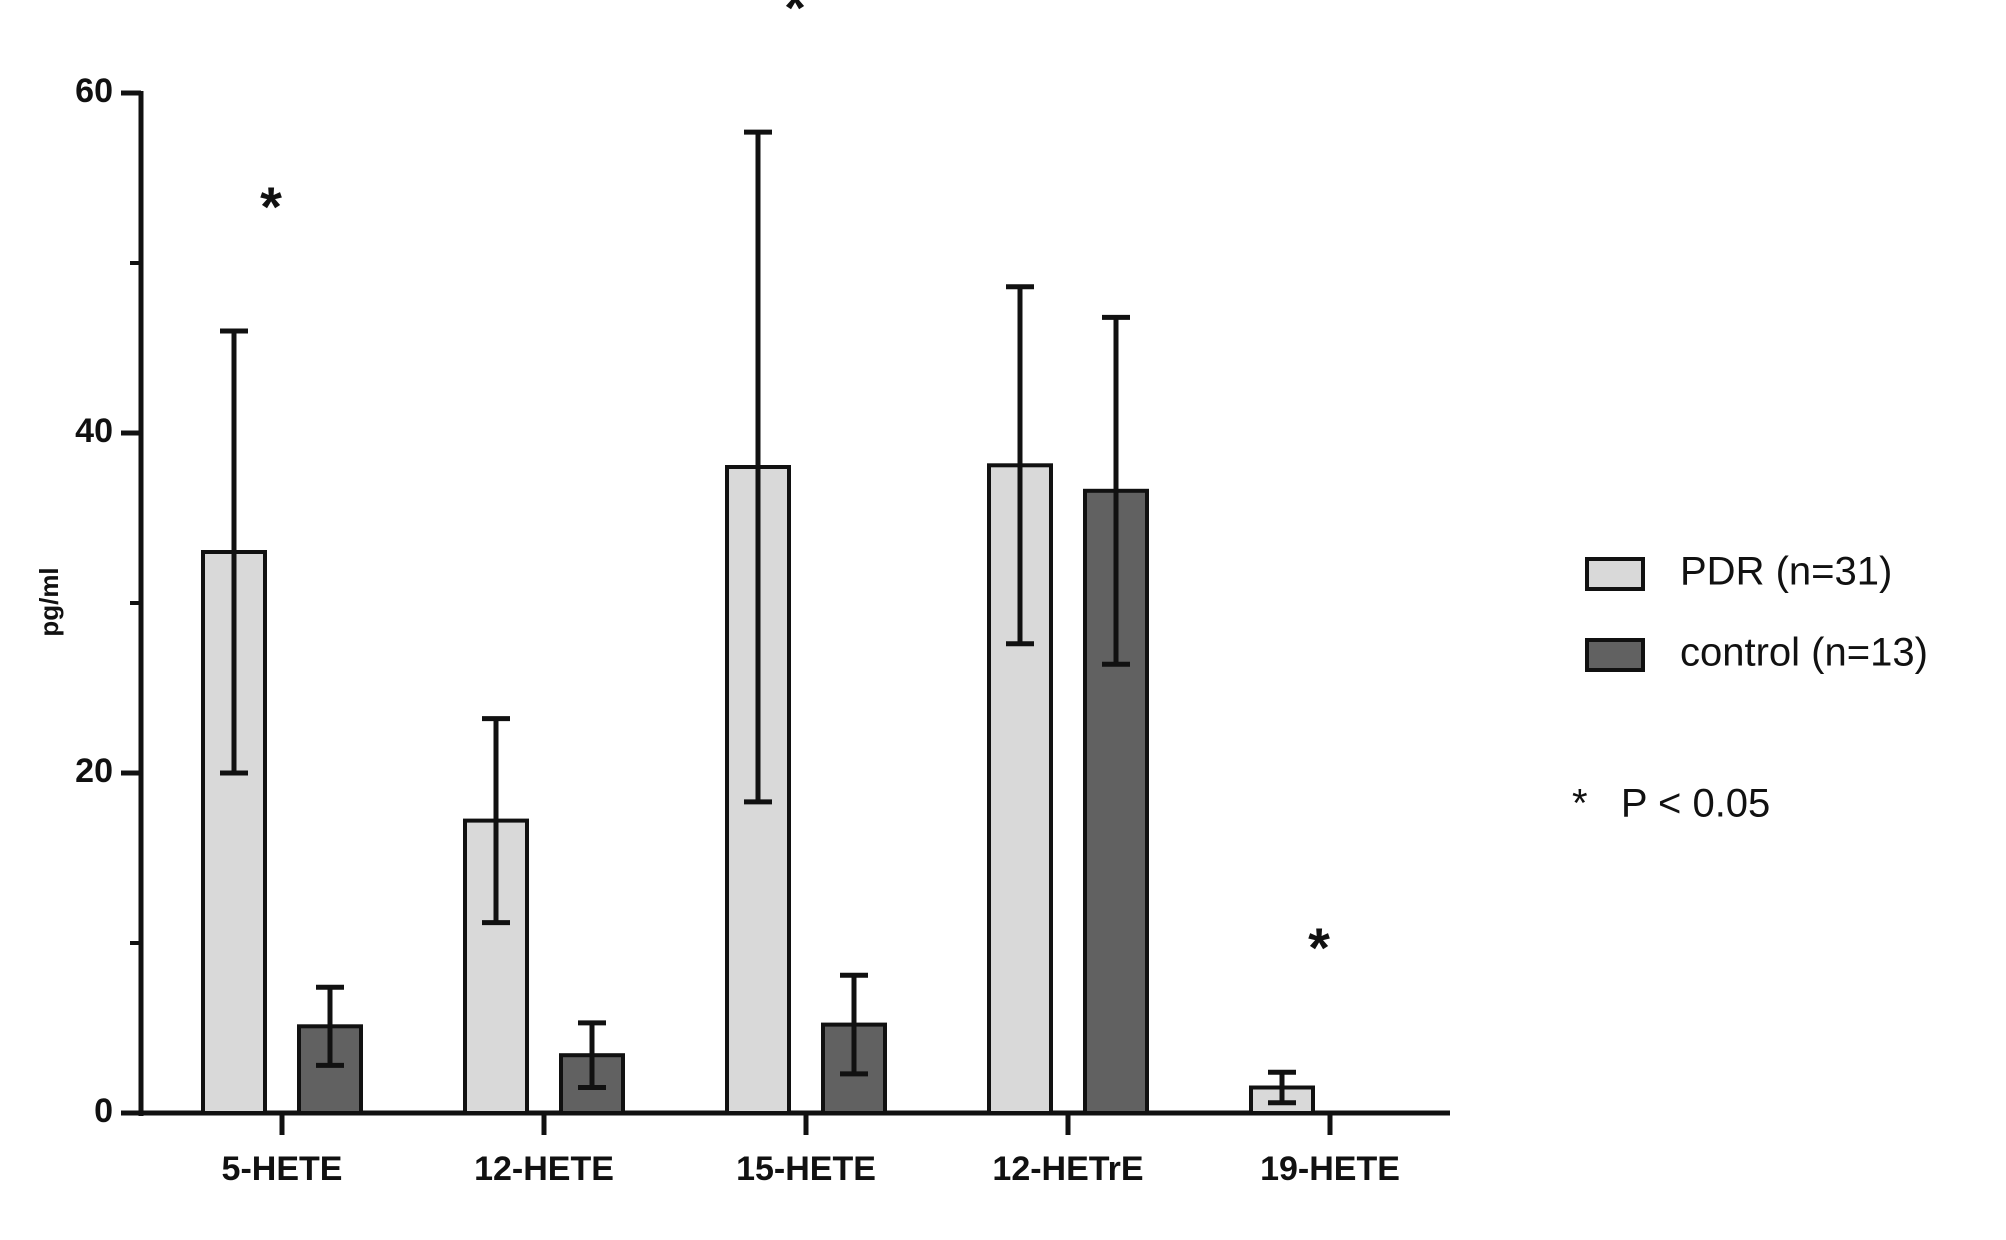 This screenshot has width=2006, height=1240. I want to click on y-tick-label: 20, so click(94, 771).